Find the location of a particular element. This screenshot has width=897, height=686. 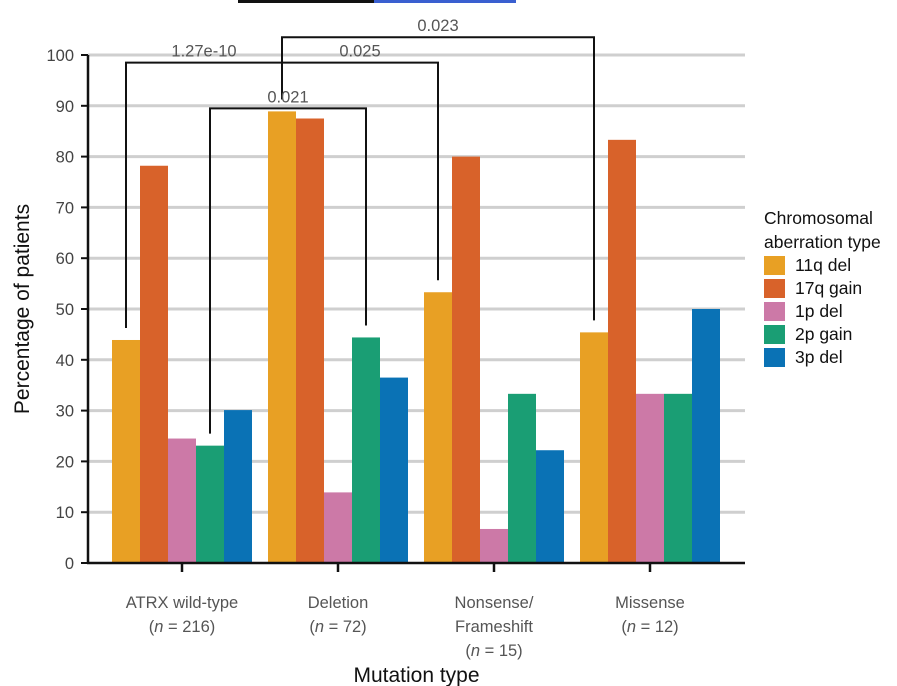

x-tick-label: Deletion is located at coordinates (338, 603).